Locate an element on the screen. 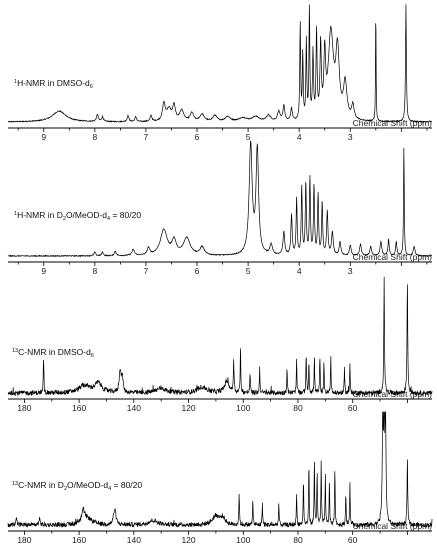 Image resolution: width=437 pixels, height=550 pixels. spectrum-label: 13C-NMR in D2O/MeOD-d4 = 80/20 is located at coordinates (77, 486).